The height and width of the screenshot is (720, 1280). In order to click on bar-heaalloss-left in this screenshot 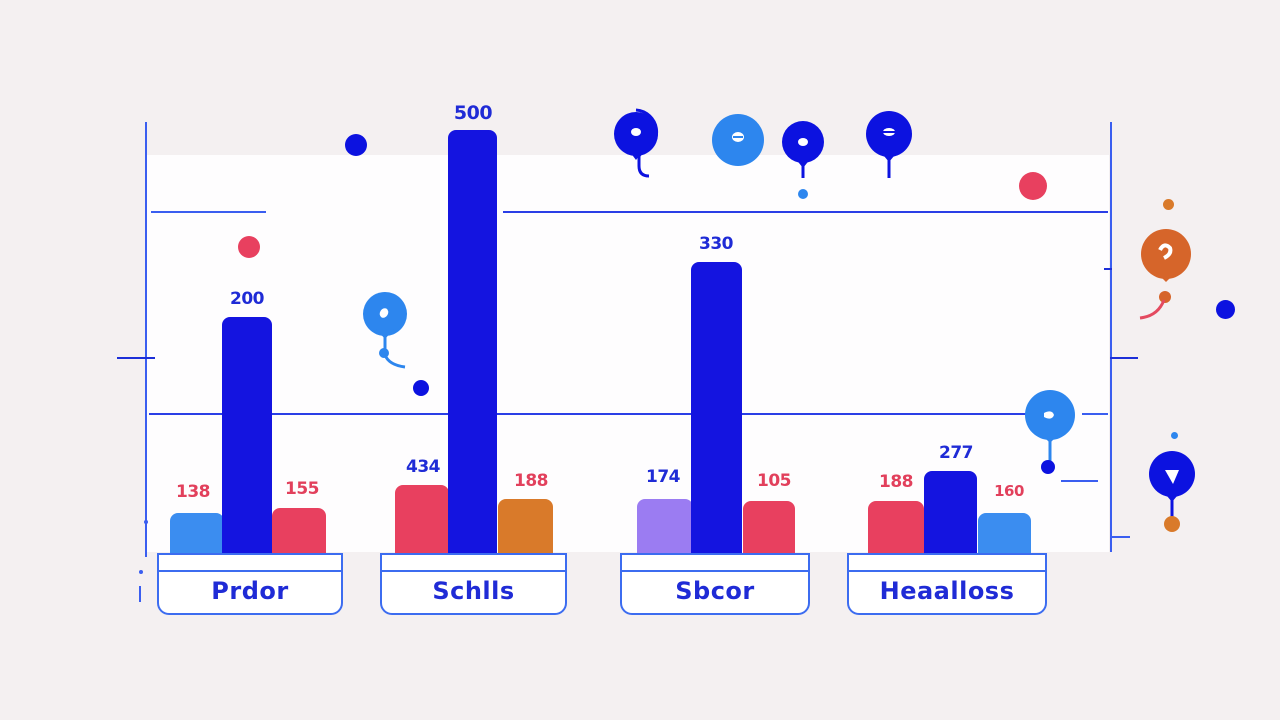, I will do `click(896, 527)`.